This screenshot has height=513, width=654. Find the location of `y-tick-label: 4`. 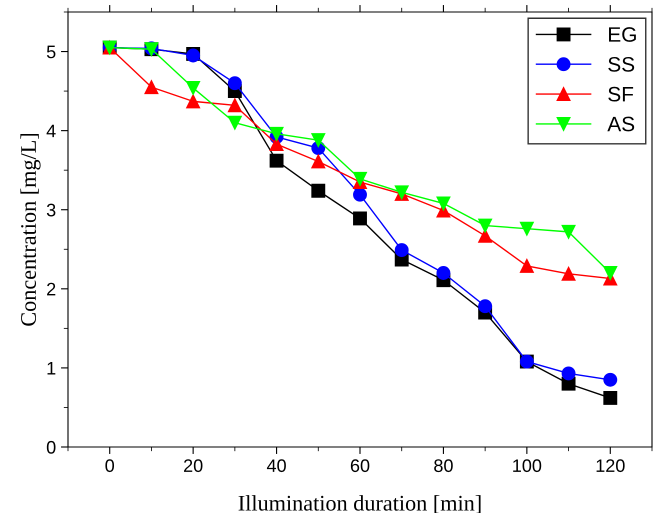

y-tick-label: 4 is located at coordinates (51, 131).